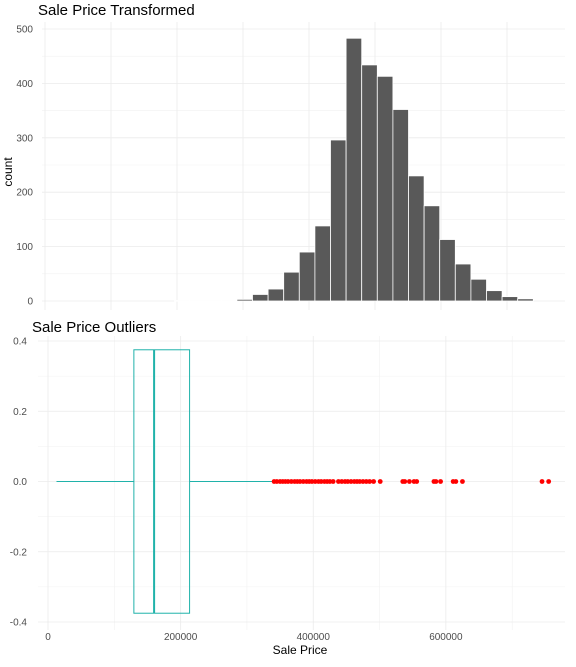  I want to click on boxplot-y-tick-label: 0.2, so click(20, 412).